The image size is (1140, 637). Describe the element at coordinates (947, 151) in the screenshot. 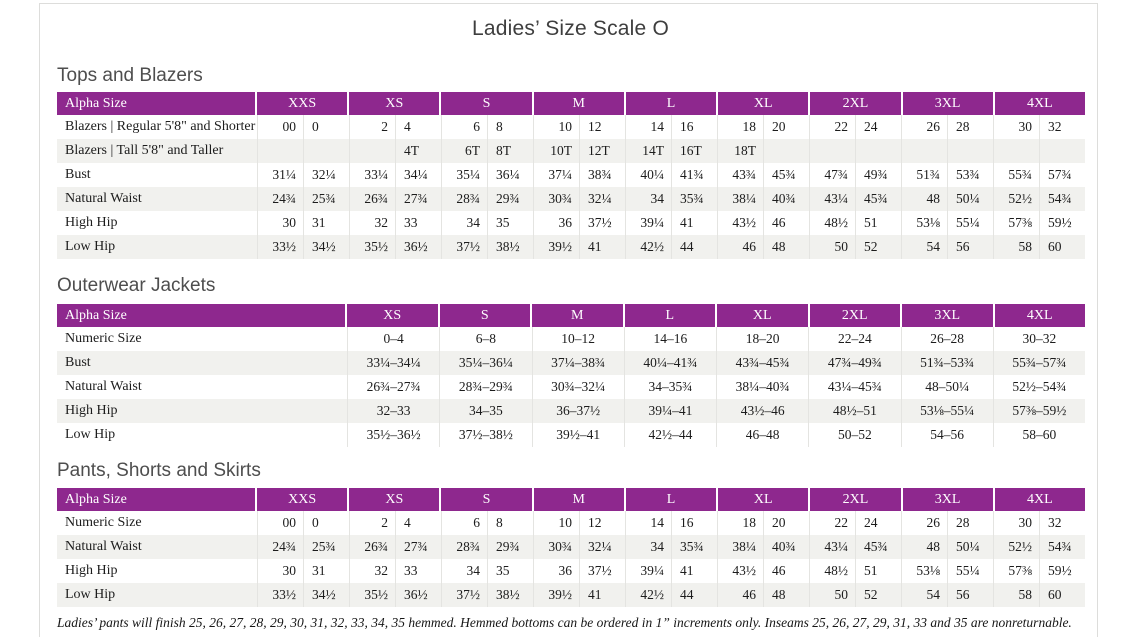

I see `size-cell-pair` at that location.